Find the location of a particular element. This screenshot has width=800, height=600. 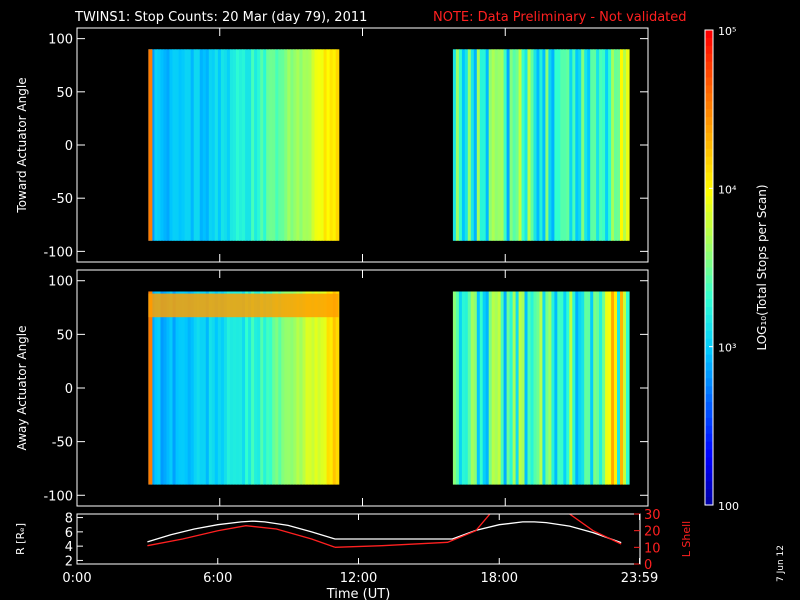

heatmap-edge-column is located at coordinates (150, 388).